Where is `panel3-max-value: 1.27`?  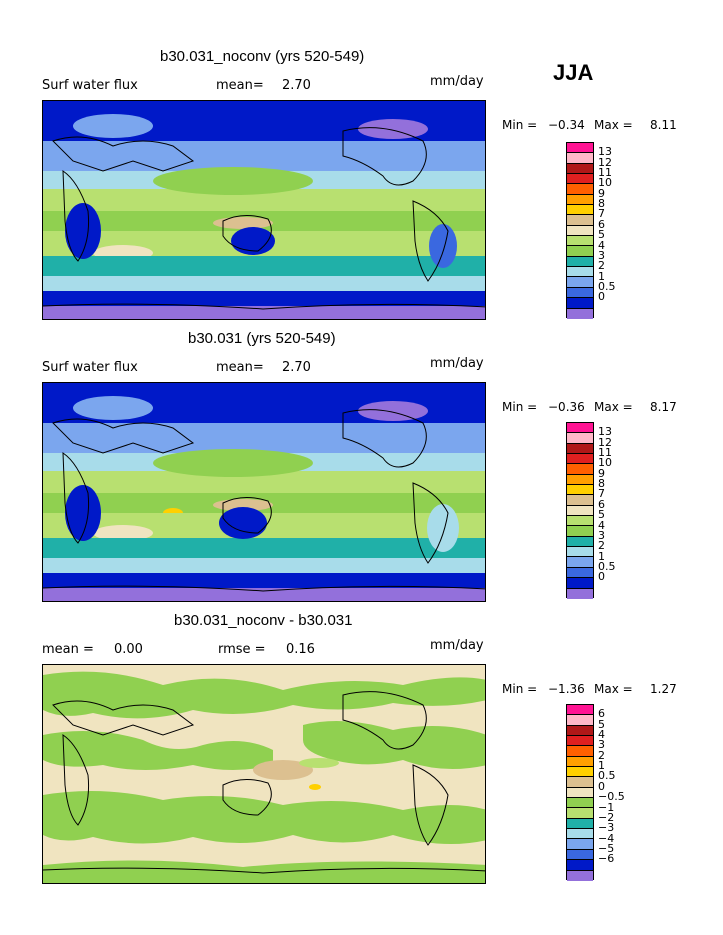 panel3-max-value: 1.27 is located at coordinates (663, 689).